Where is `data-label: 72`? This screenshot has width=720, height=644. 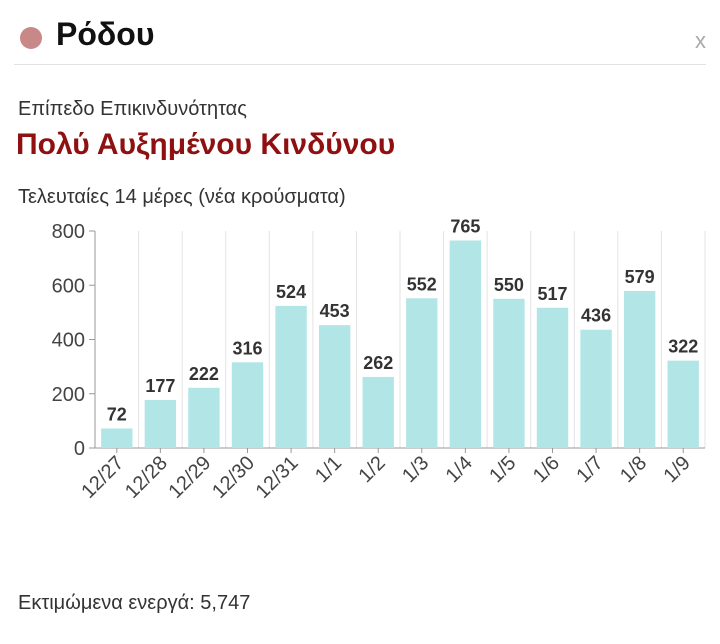
data-label: 72 is located at coordinates (117, 414).